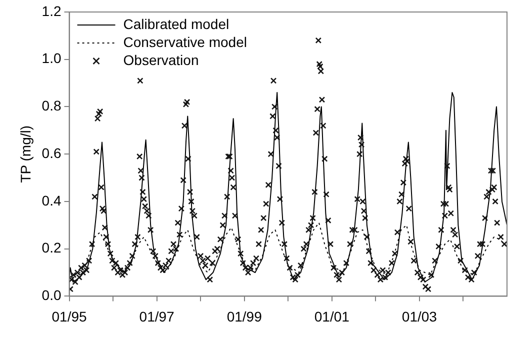 The image size is (514, 338). Describe the element at coordinates (176, 24) in the screenshot. I see `legend-label: Calibrated model` at that location.